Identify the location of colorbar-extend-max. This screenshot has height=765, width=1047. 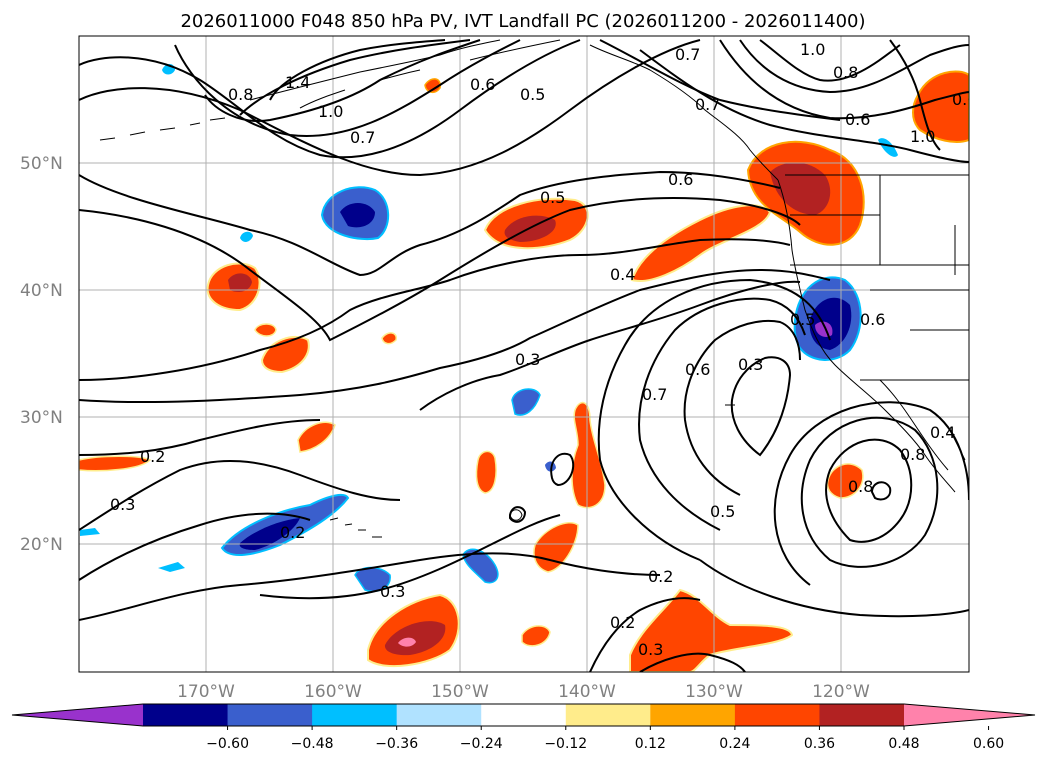
(969, 715).